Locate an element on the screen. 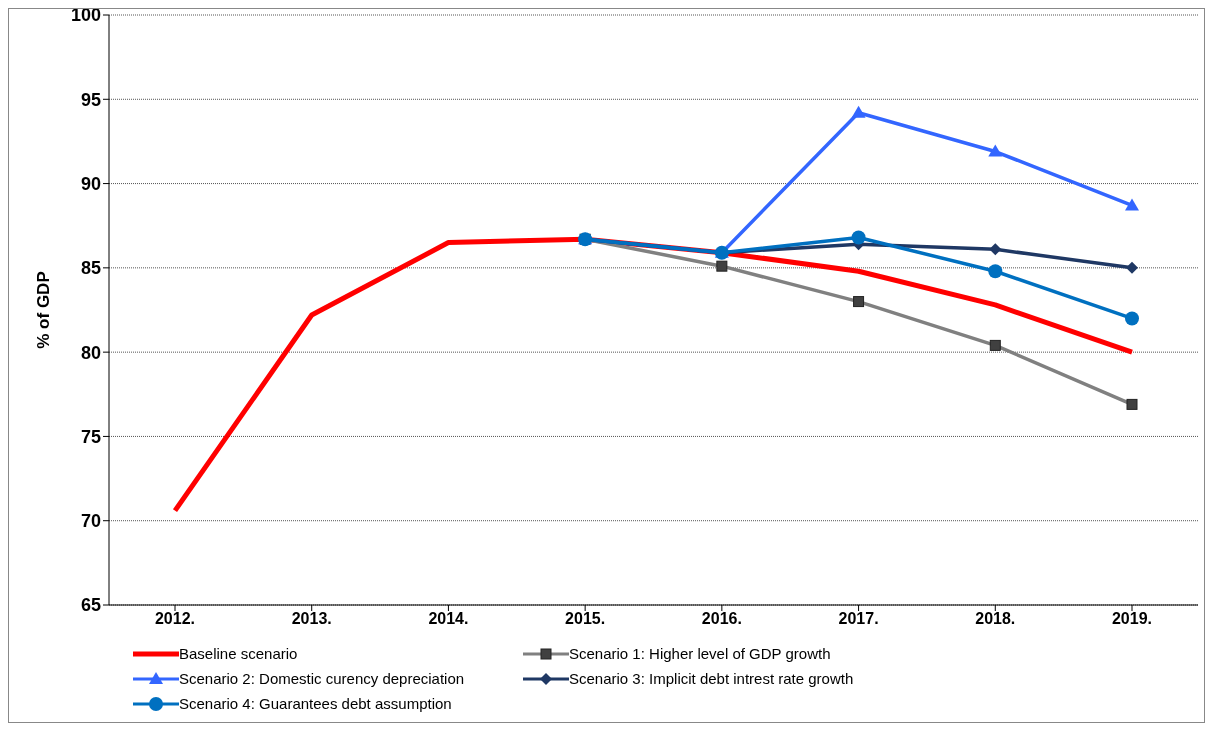 The image size is (1213, 731). legend-label: Scenario 3: Implicit debt intrest rate growth is located at coordinates (711, 678).